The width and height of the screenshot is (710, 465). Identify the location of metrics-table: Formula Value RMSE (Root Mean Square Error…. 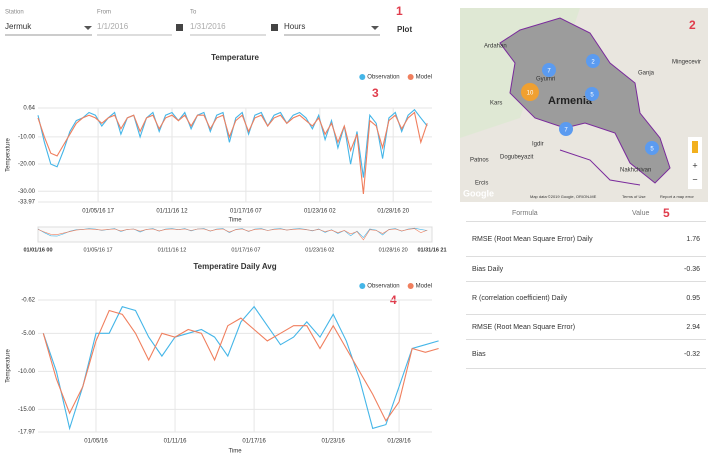
(586, 287).